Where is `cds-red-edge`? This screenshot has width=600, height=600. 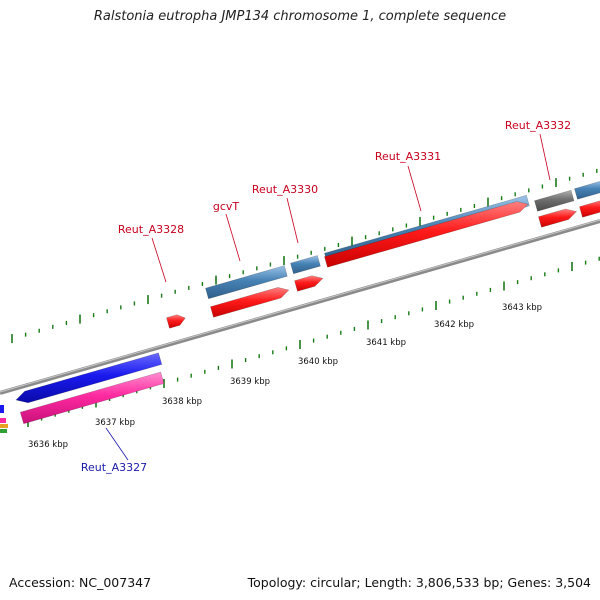
cds-red-edge is located at coordinates (589, 209).